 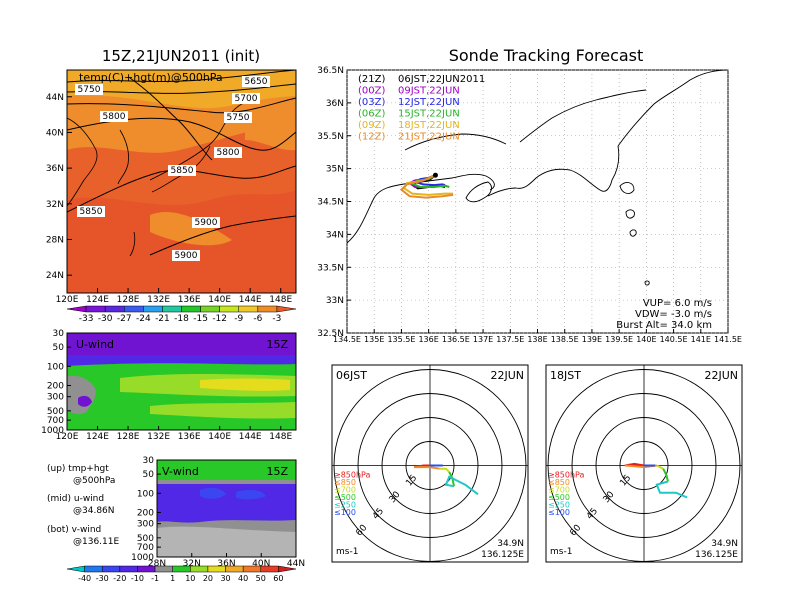 What do you see at coordinates (371, 102) in the screenshot?
I see `tracking-legend-run: (03Z)` at bounding box center [371, 102].